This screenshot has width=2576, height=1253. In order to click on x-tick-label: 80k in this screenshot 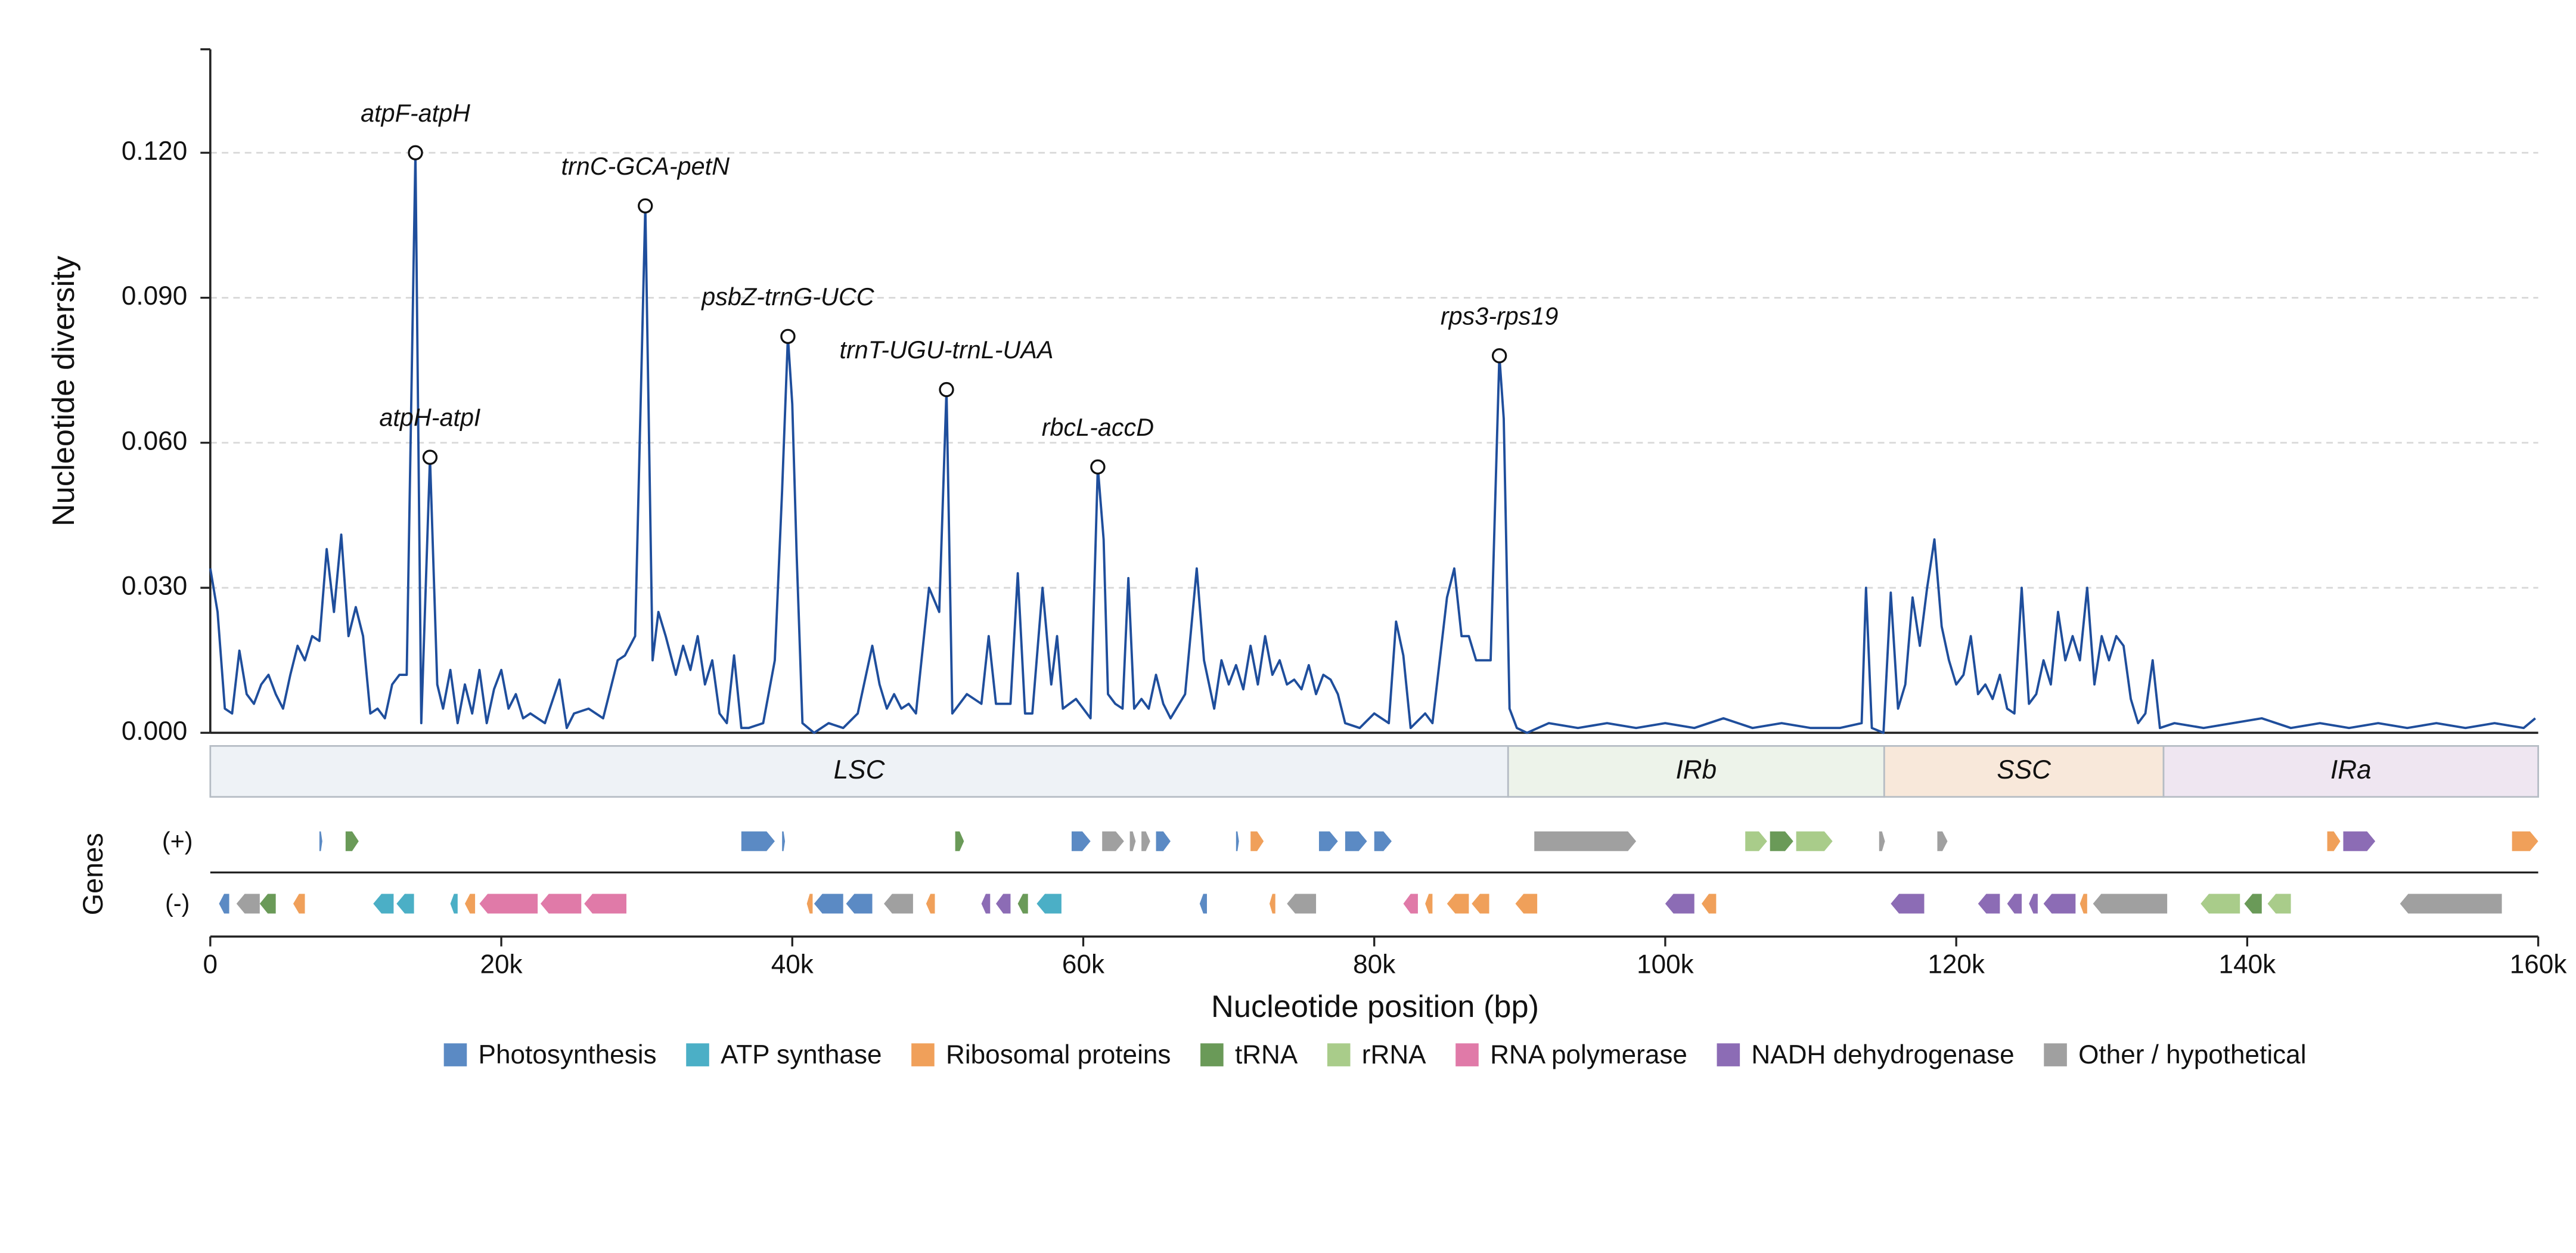, I will do `click(1374, 964)`.